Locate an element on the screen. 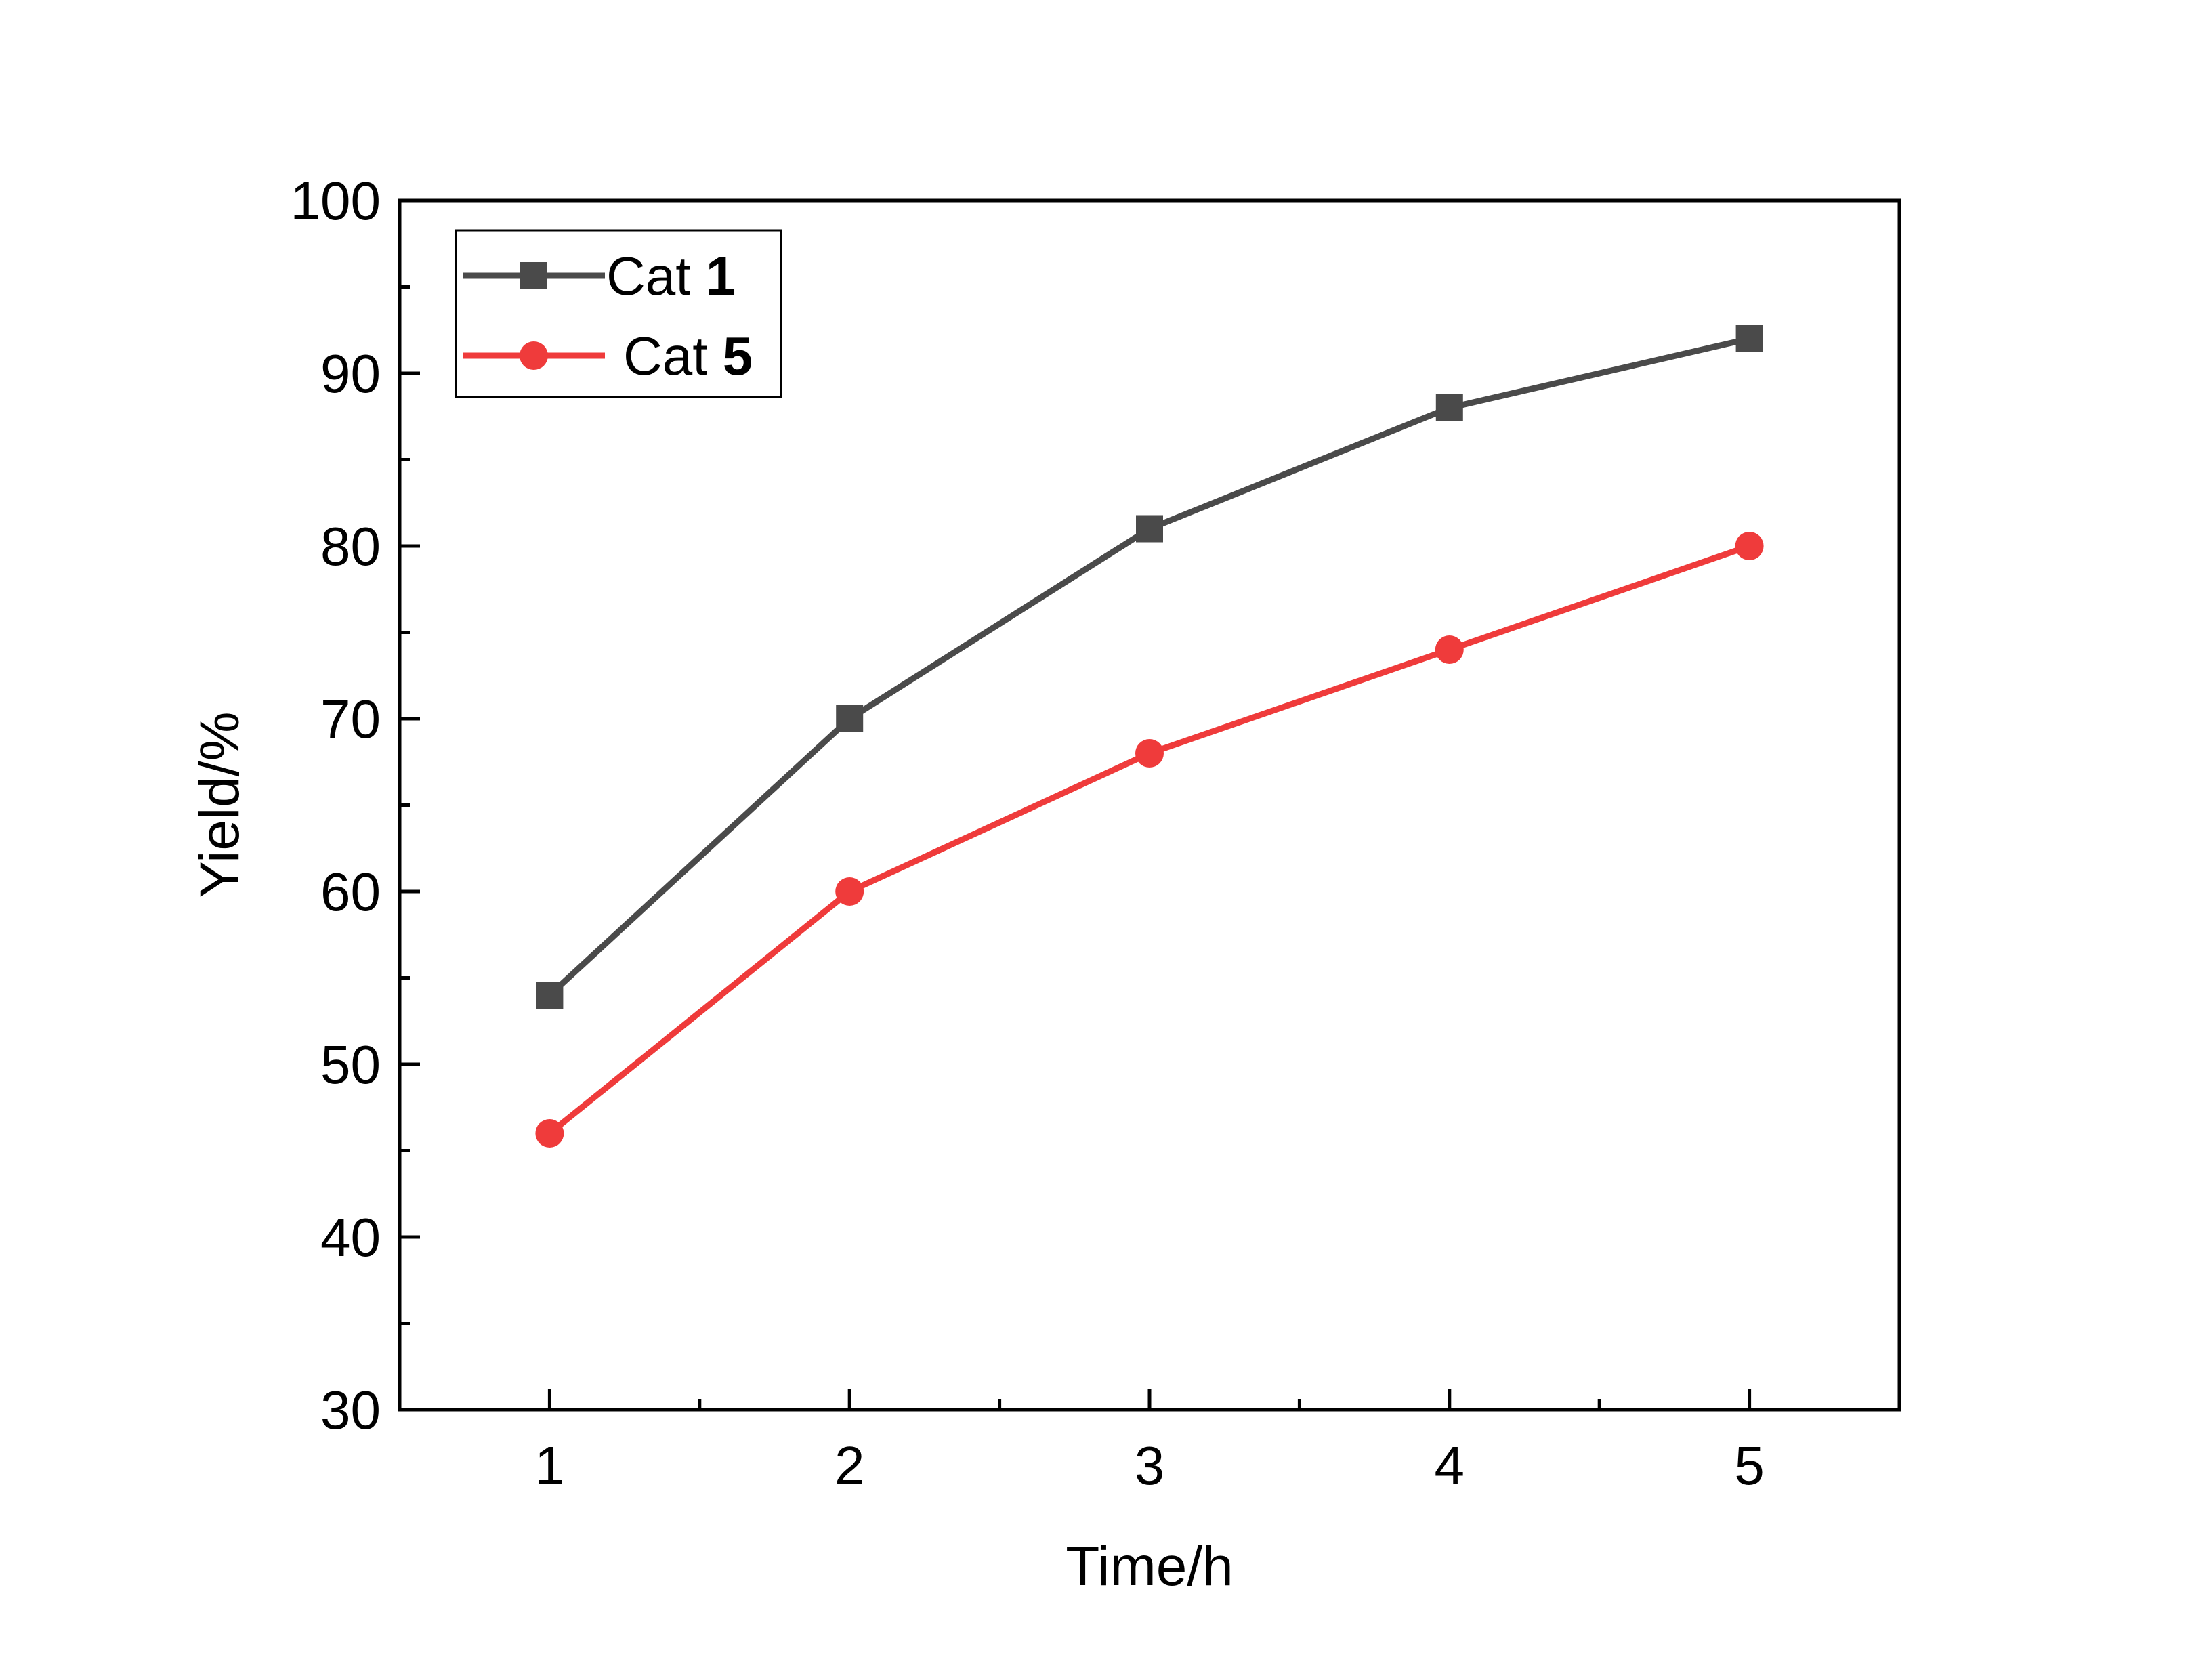  legend-label-number: 1 is located at coordinates (721, 276).